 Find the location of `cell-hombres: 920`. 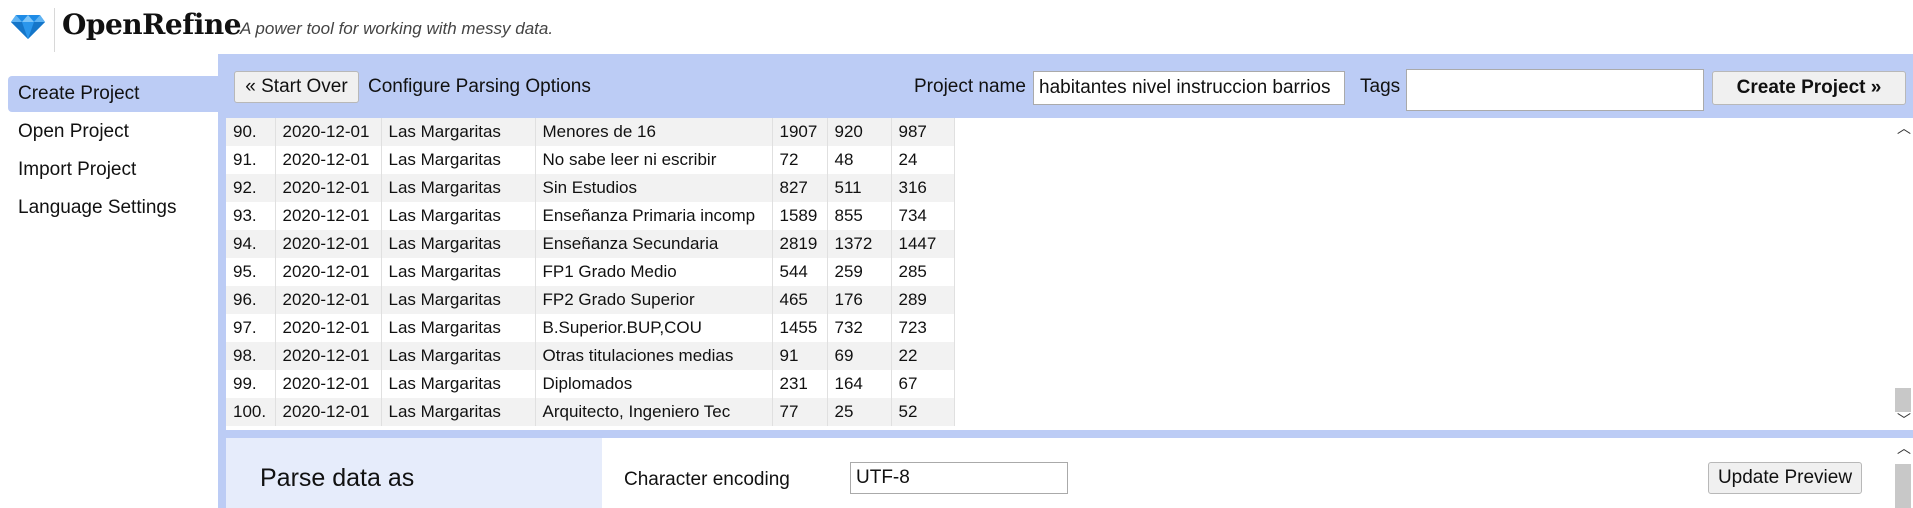

cell-hombres: 920 is located at coordinates (859, 132).